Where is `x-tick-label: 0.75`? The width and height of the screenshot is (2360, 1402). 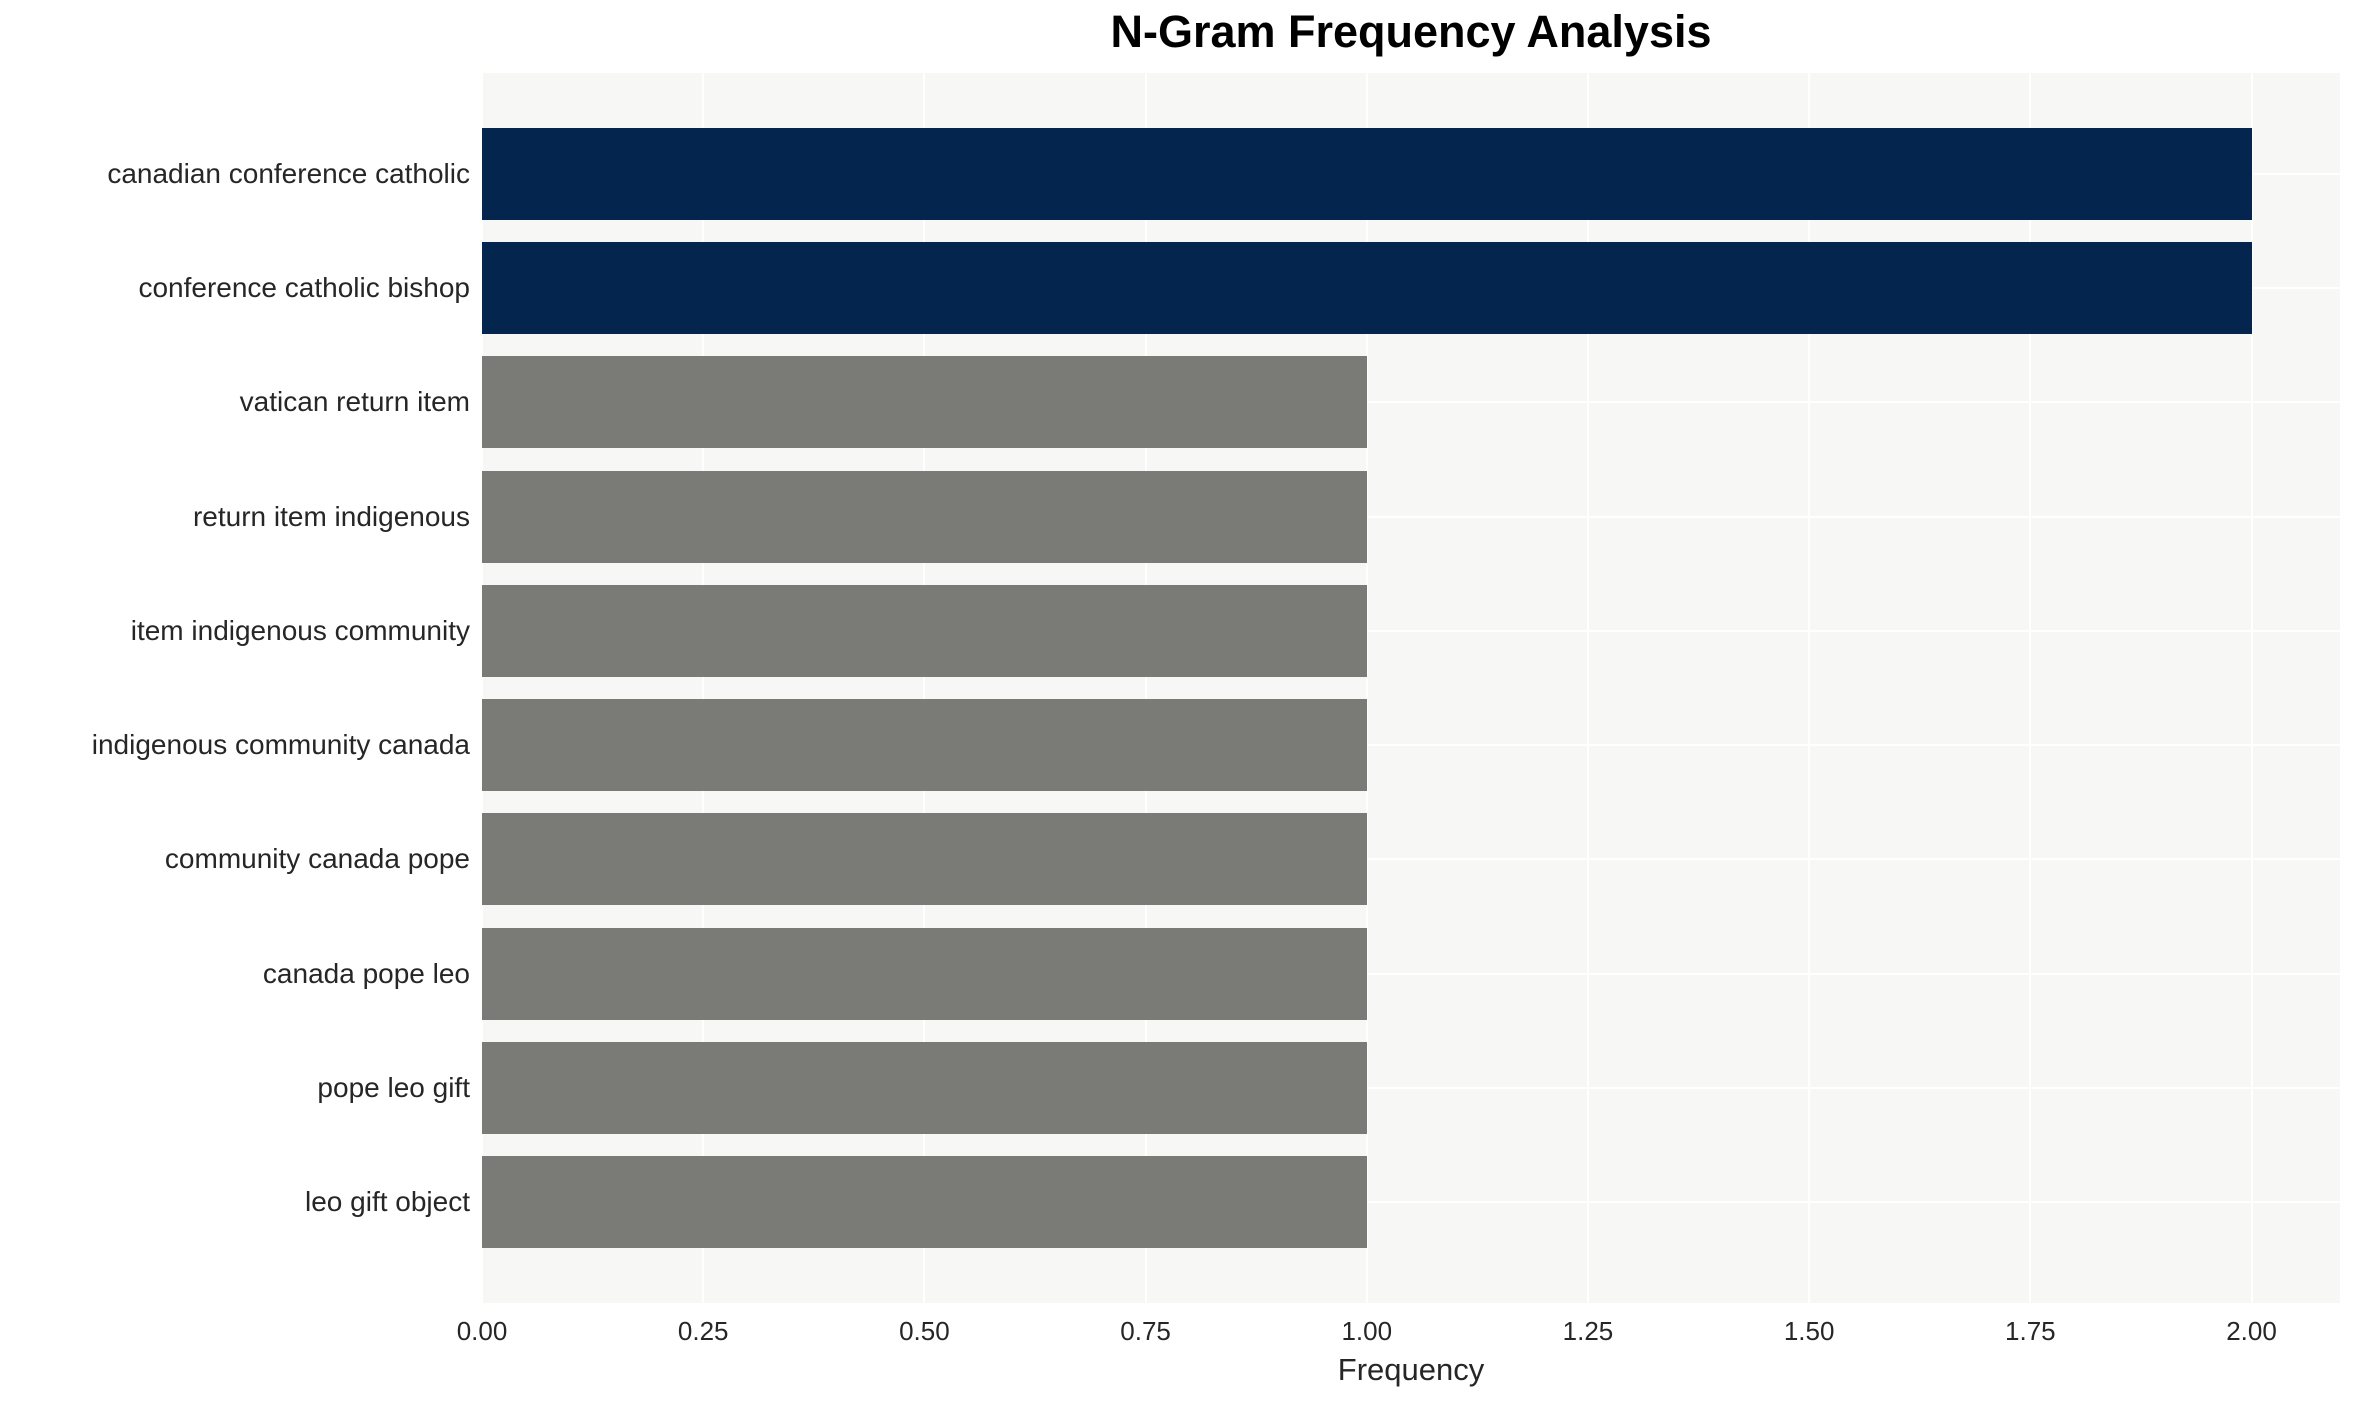
x-tick-label: 0.75 is located at coordinates (1145, 1331).